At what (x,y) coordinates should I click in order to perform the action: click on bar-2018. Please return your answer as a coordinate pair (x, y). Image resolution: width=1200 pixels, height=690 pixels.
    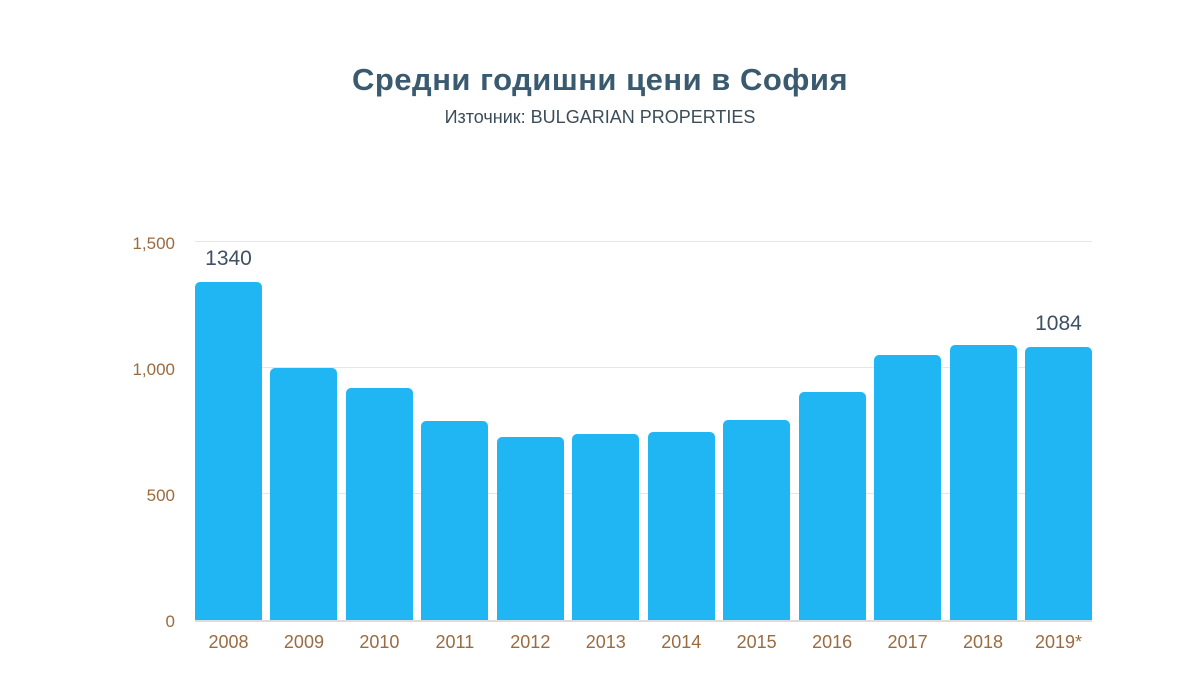
    Looking at the image, I should click on (983, 482).